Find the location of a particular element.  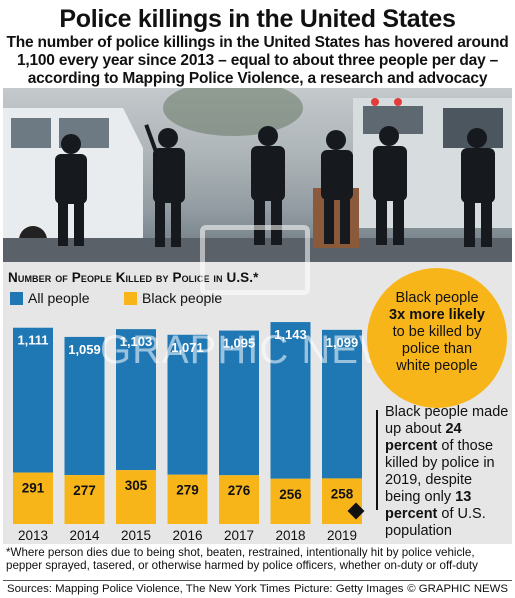

bar-black-people-2017 is located at coordinates (239, 499).